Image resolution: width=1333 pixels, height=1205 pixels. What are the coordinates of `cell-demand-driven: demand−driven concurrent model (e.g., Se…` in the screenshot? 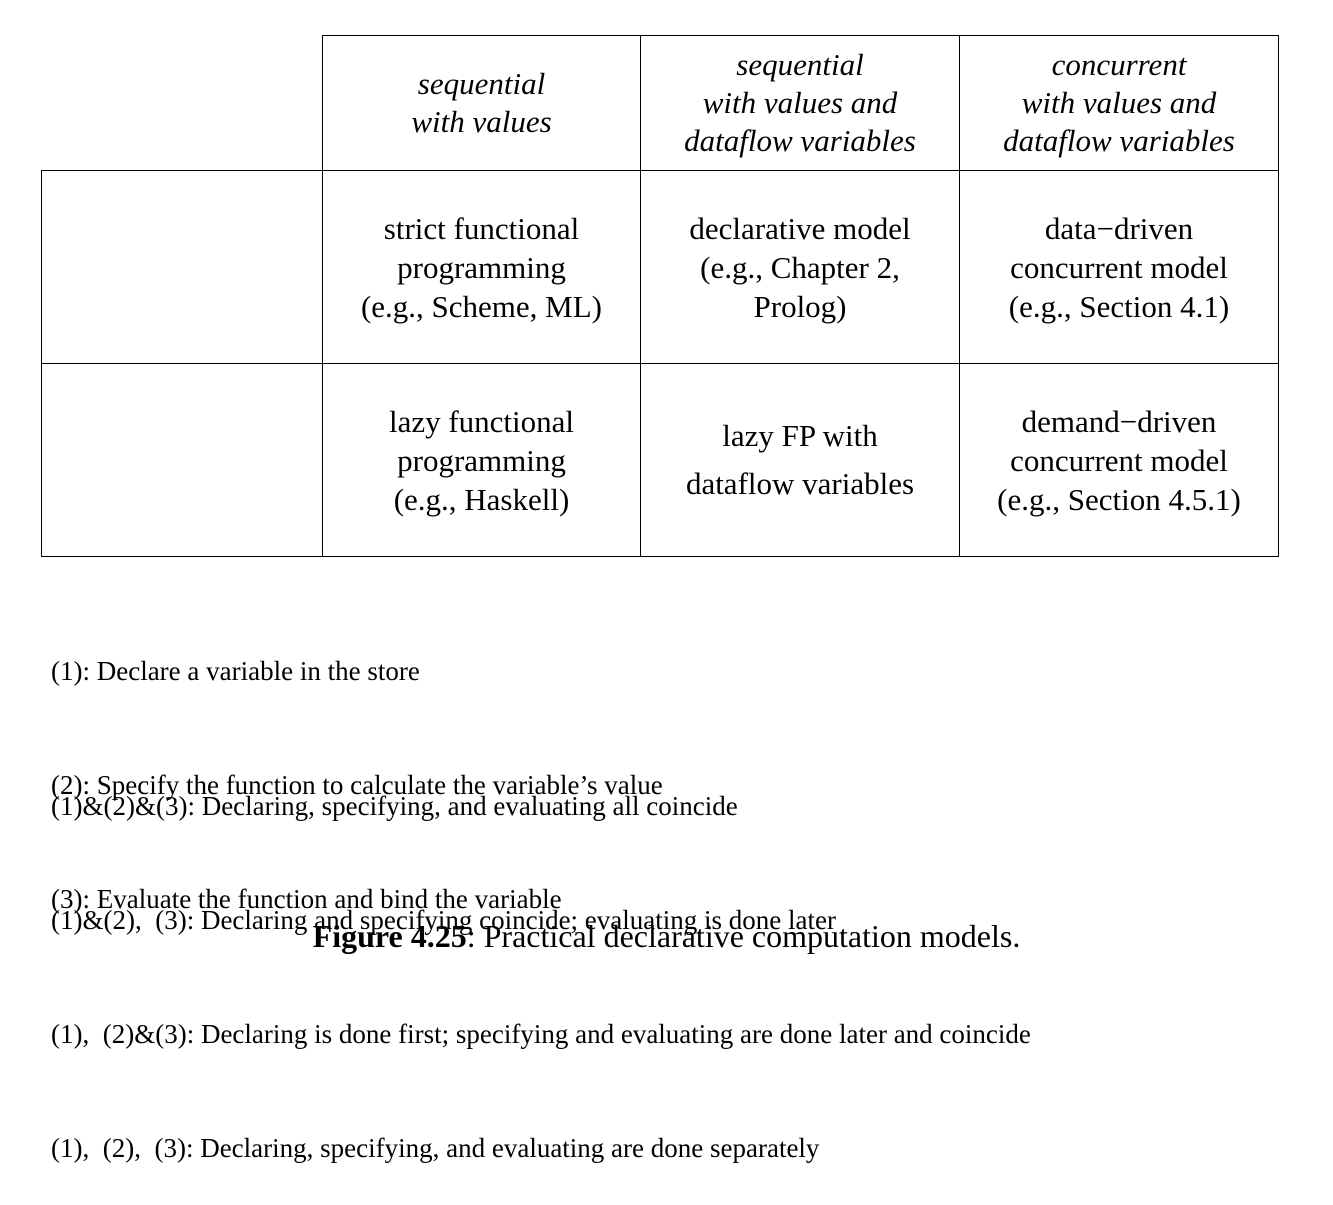 It's located at (1119, 460).